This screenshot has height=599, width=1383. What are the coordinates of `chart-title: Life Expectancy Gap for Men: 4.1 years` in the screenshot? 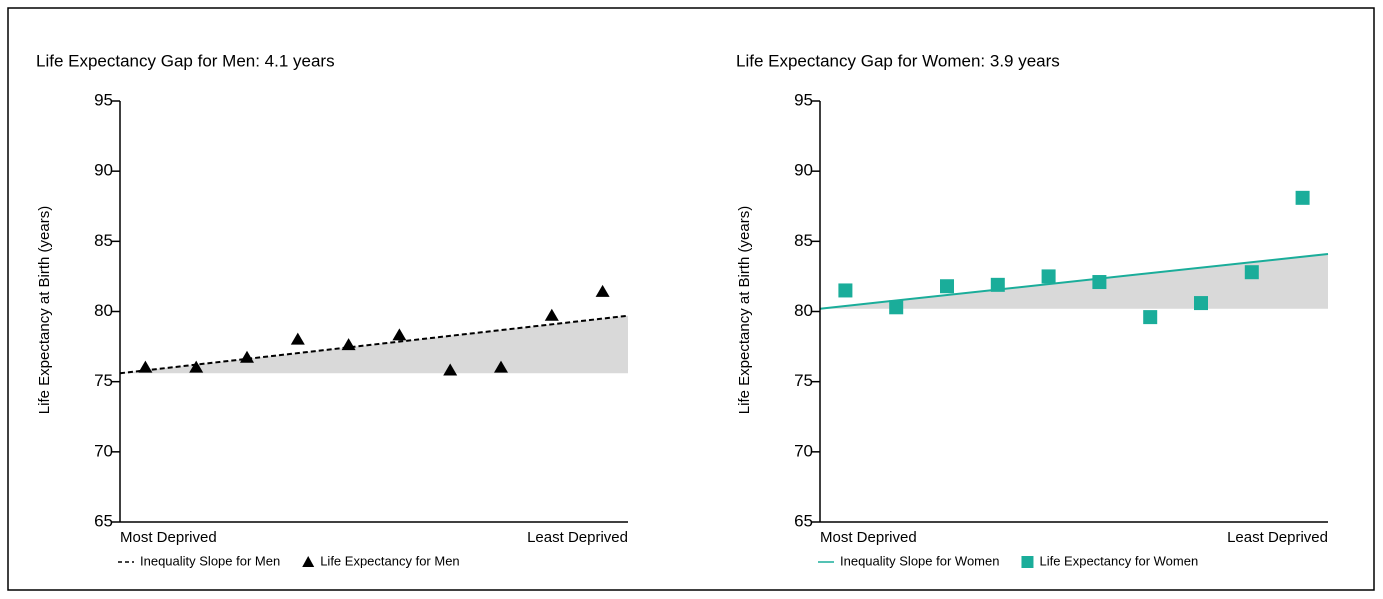 It's located at (185, 60).